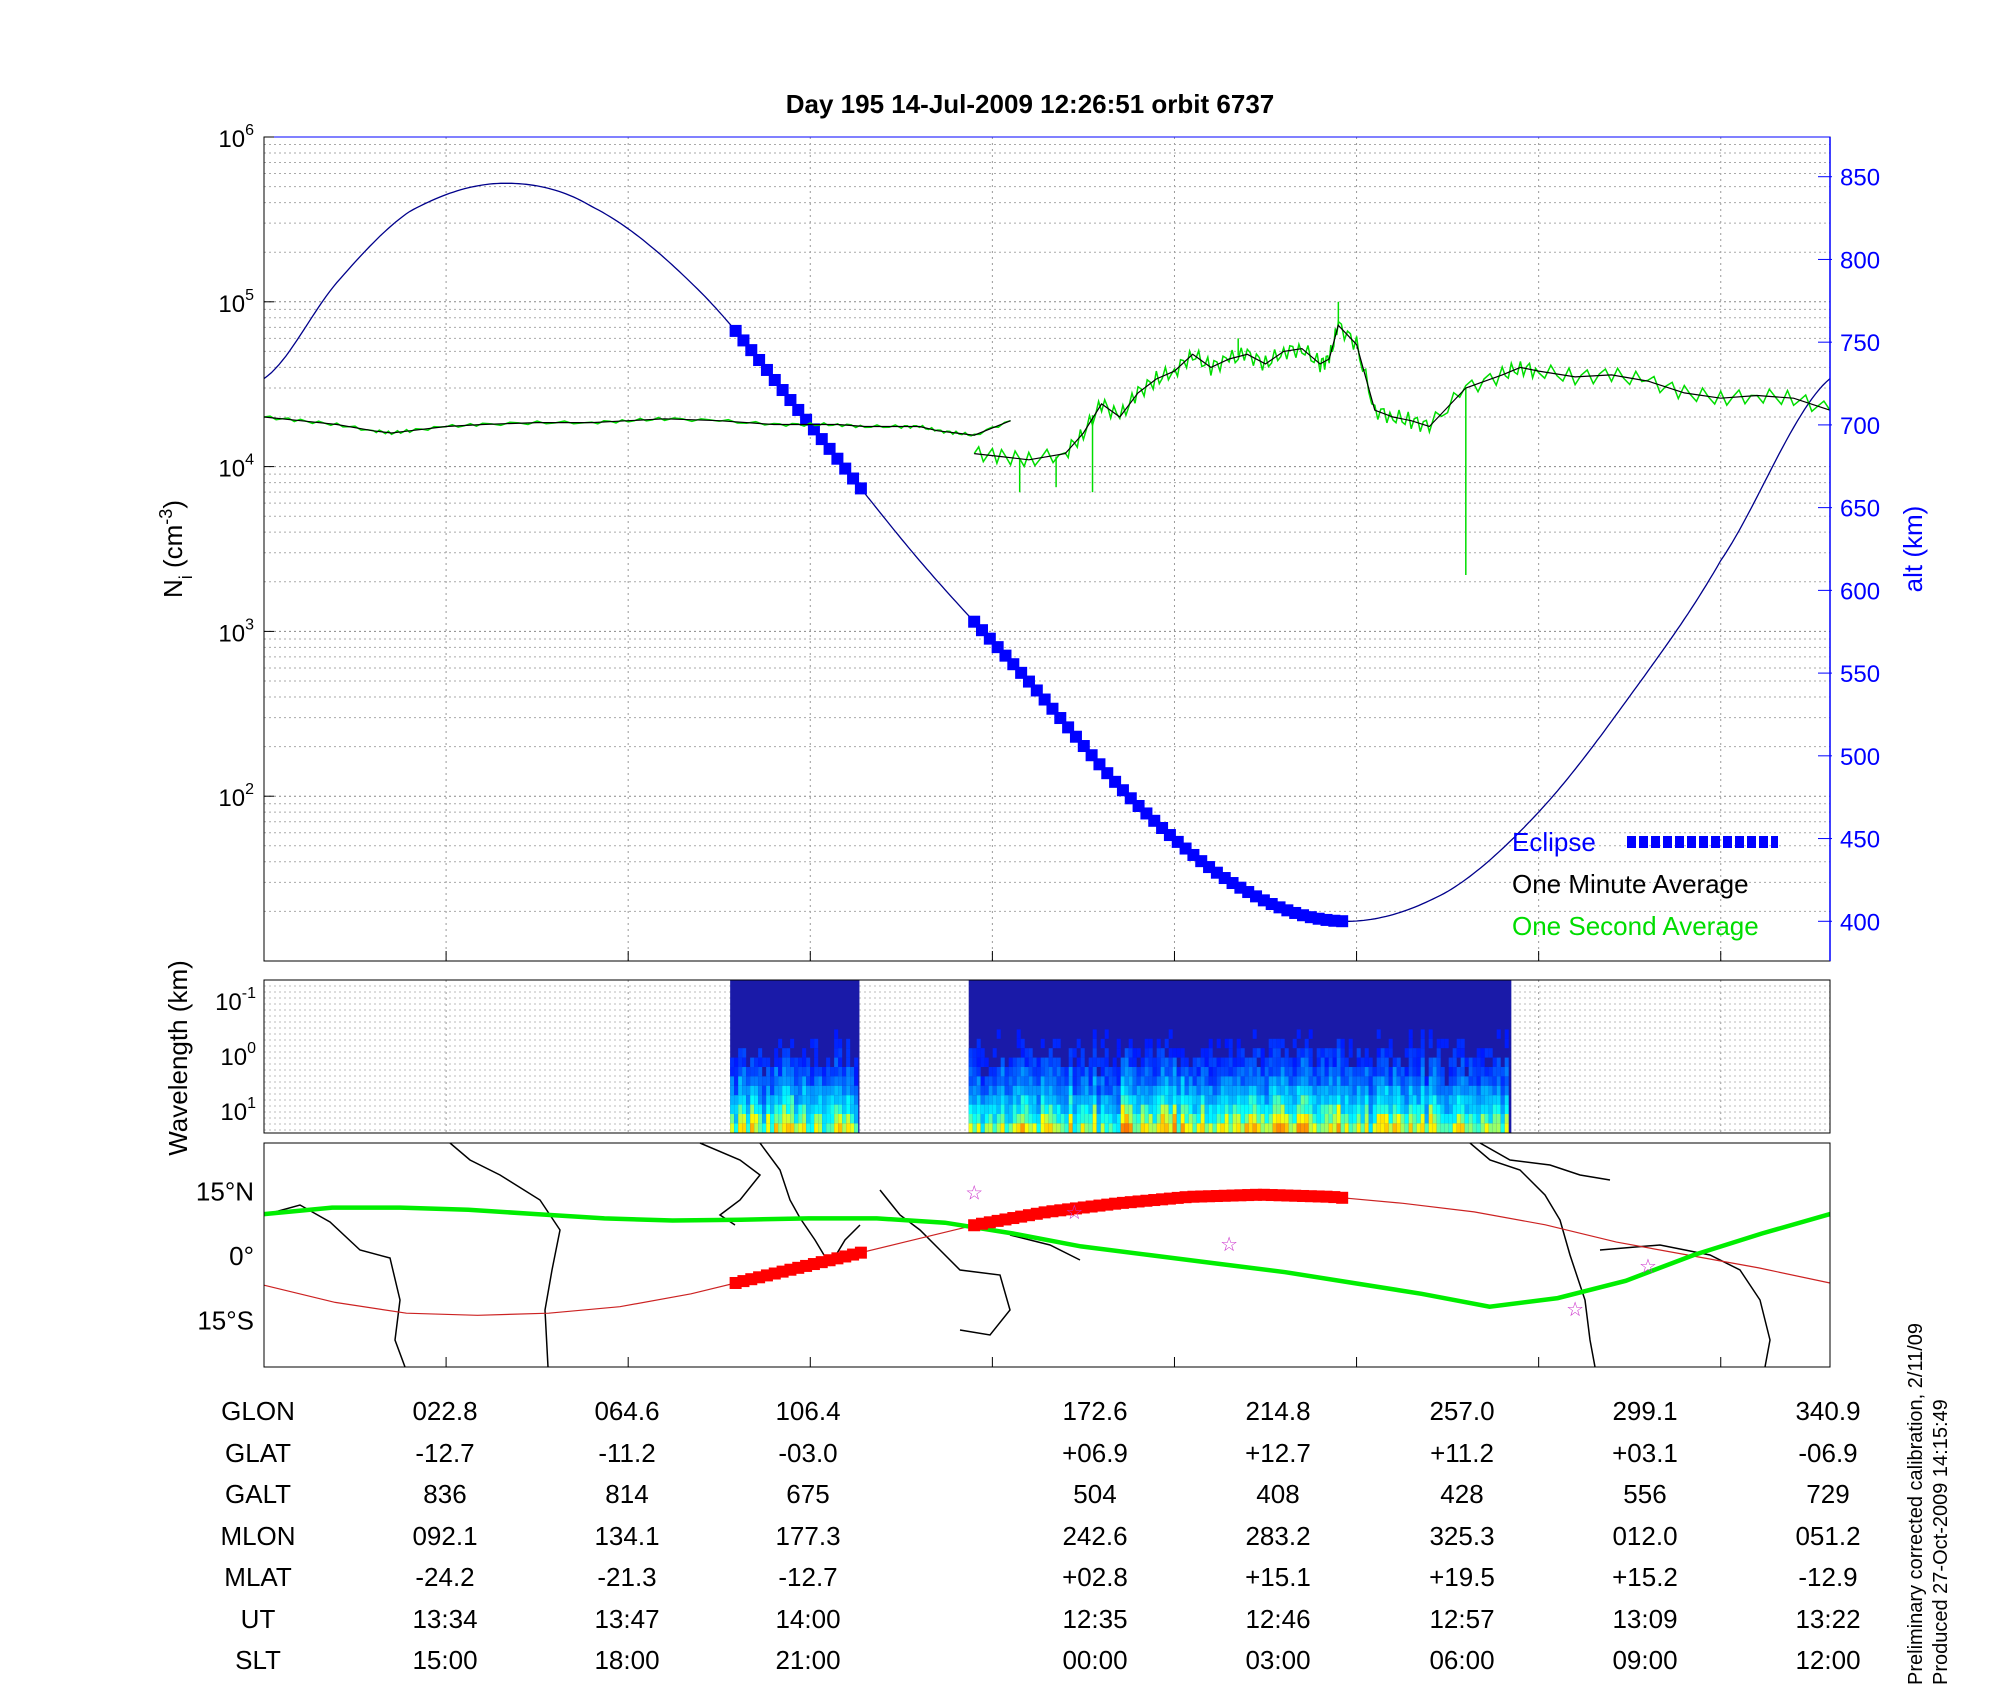  Describe the element at coordinates (1532, 1255) in the screenshot. I see `coastline` at that location.